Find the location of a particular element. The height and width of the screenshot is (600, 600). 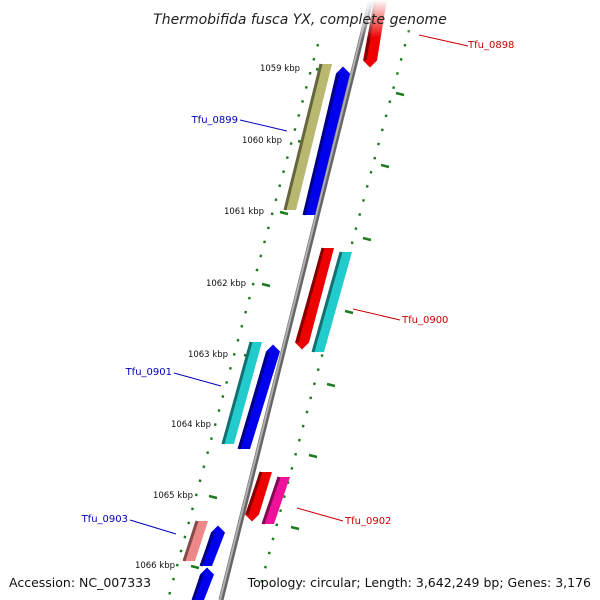

kbp-label: 1062 kbp is located at coordinates (226, 284).